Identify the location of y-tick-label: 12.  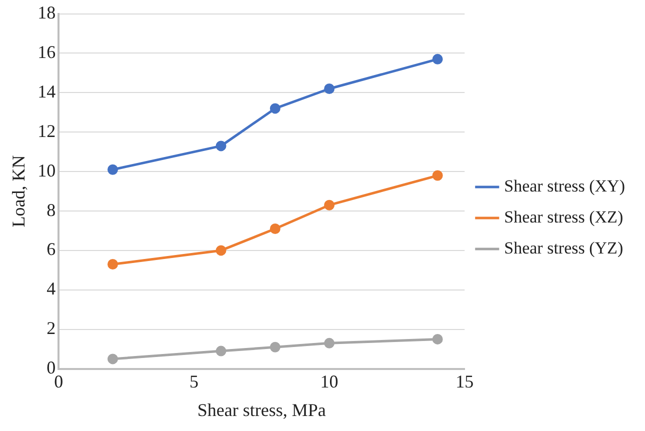
(47, 130).